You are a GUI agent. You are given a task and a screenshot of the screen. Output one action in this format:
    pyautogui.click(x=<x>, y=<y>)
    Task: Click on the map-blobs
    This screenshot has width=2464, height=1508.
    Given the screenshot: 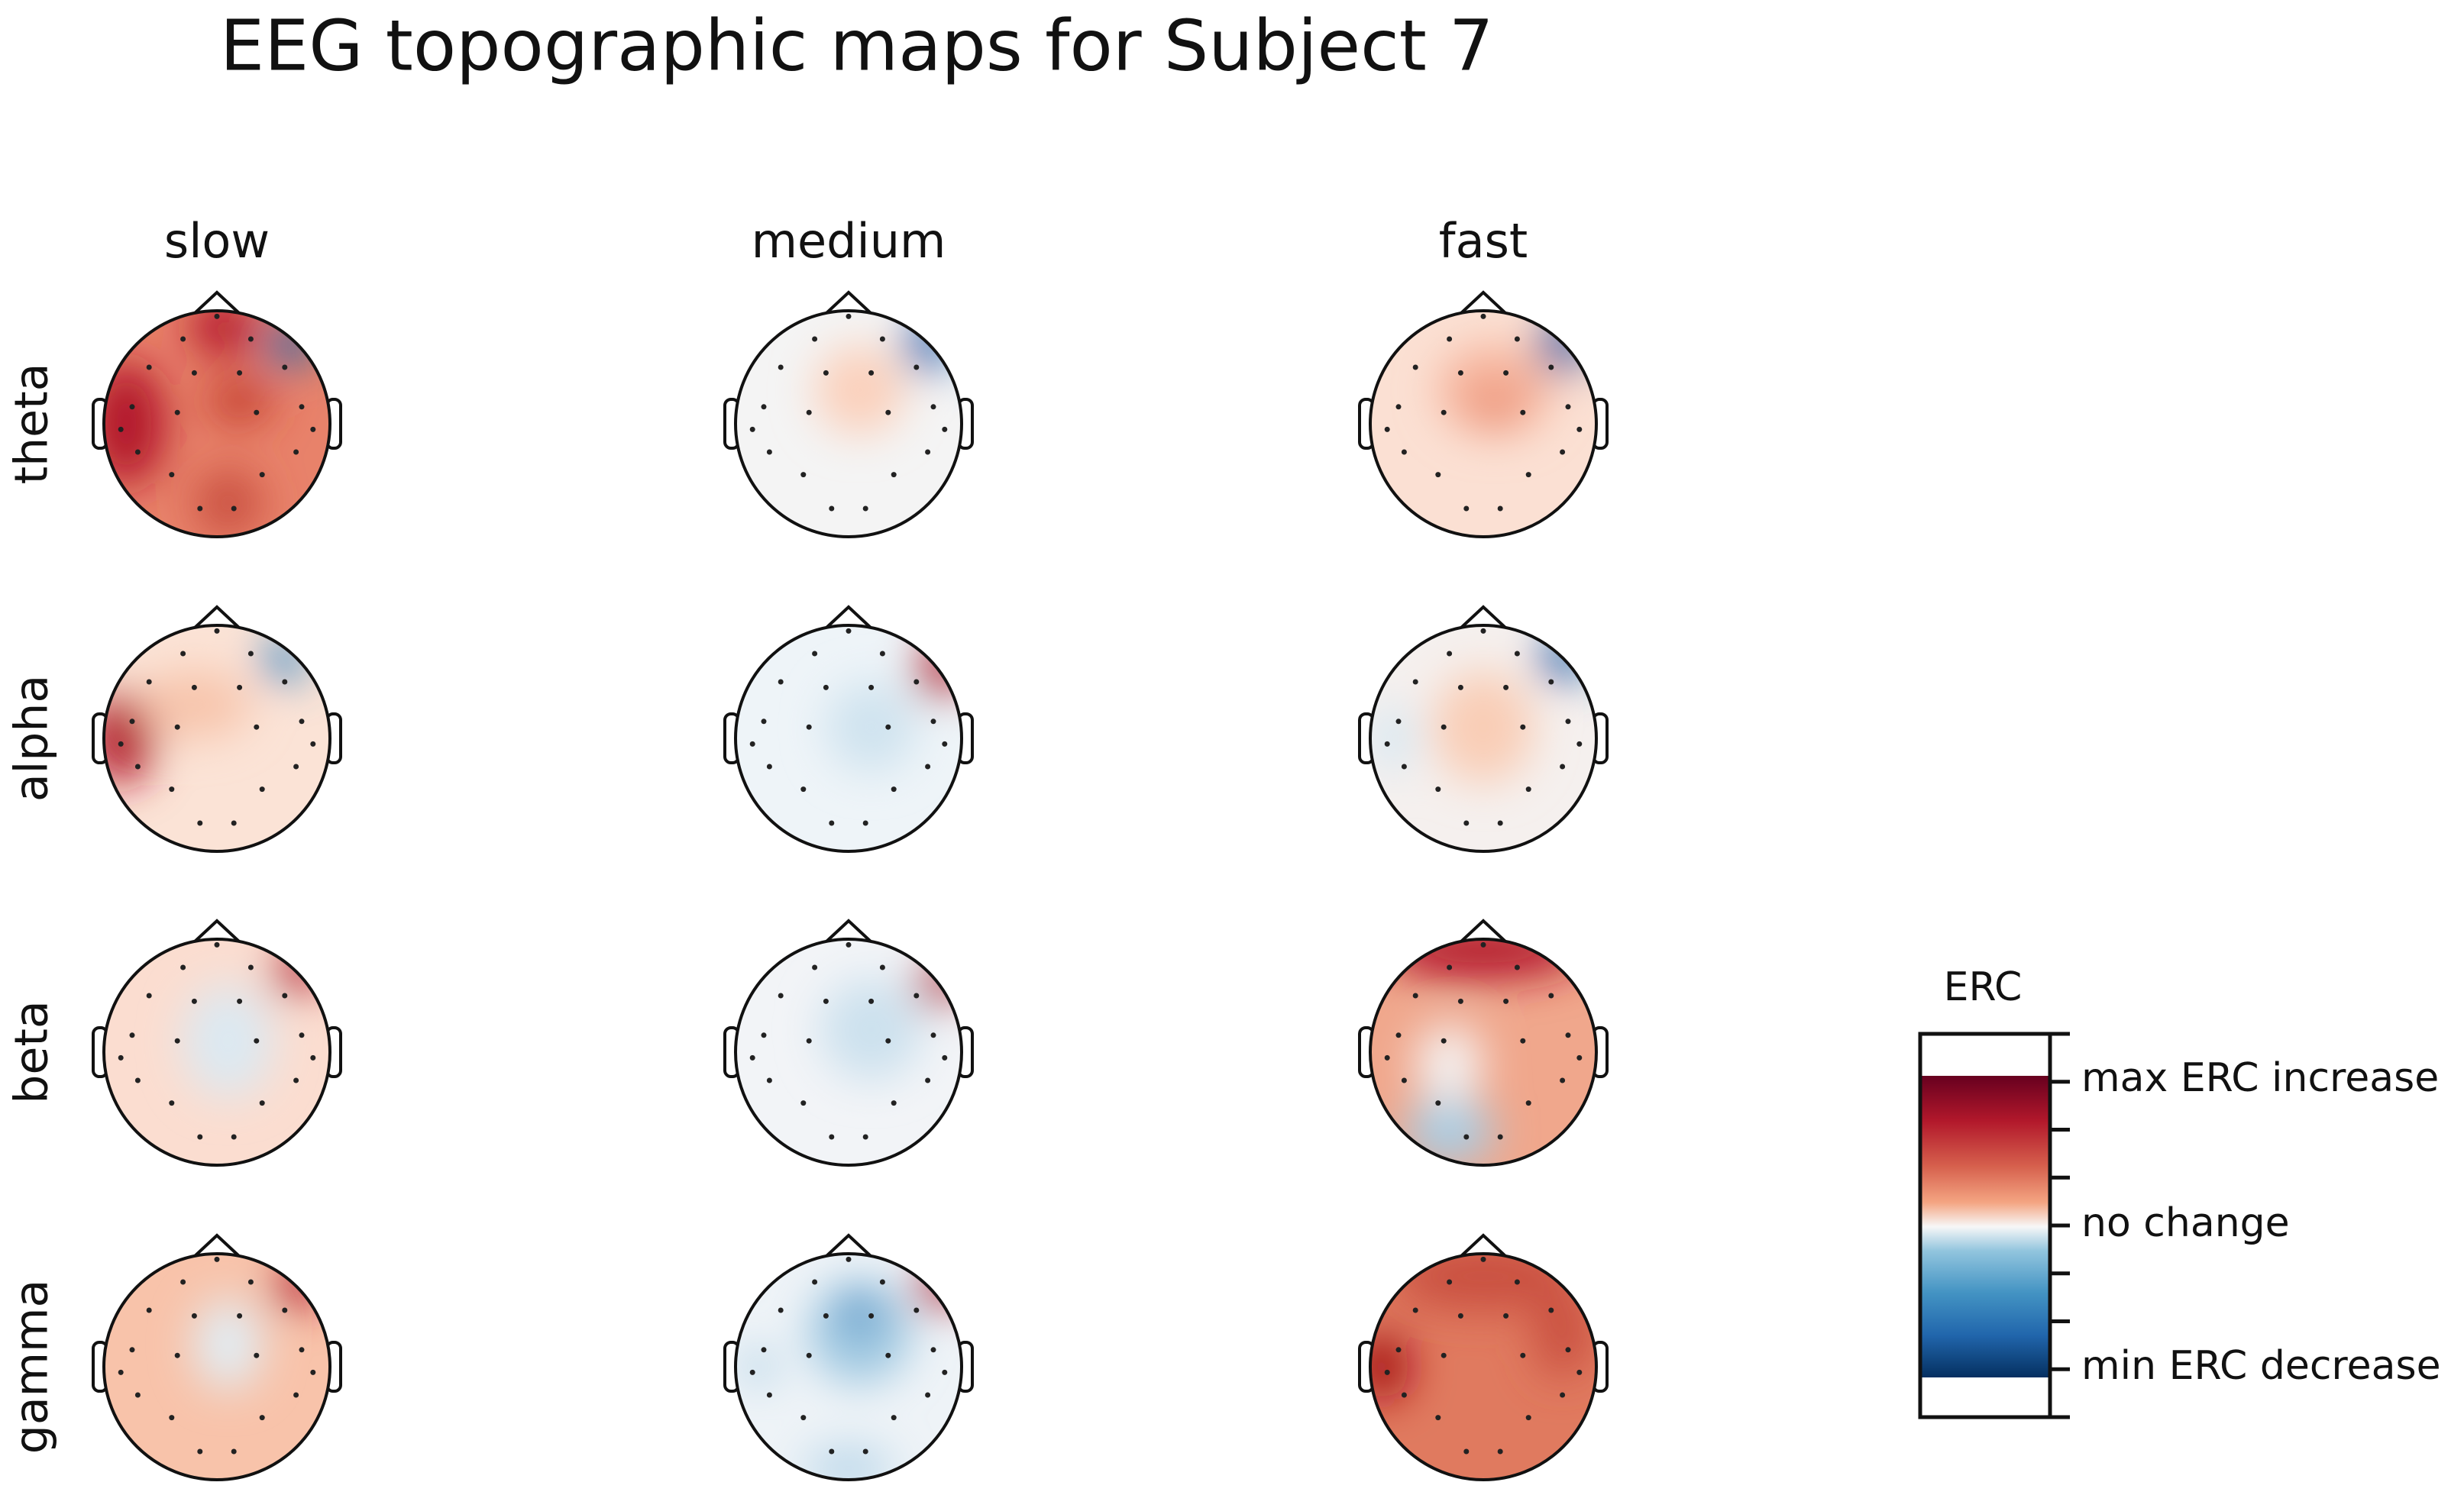 What is the action you would take?
    pyautogui.click(x=209, y=424)
    